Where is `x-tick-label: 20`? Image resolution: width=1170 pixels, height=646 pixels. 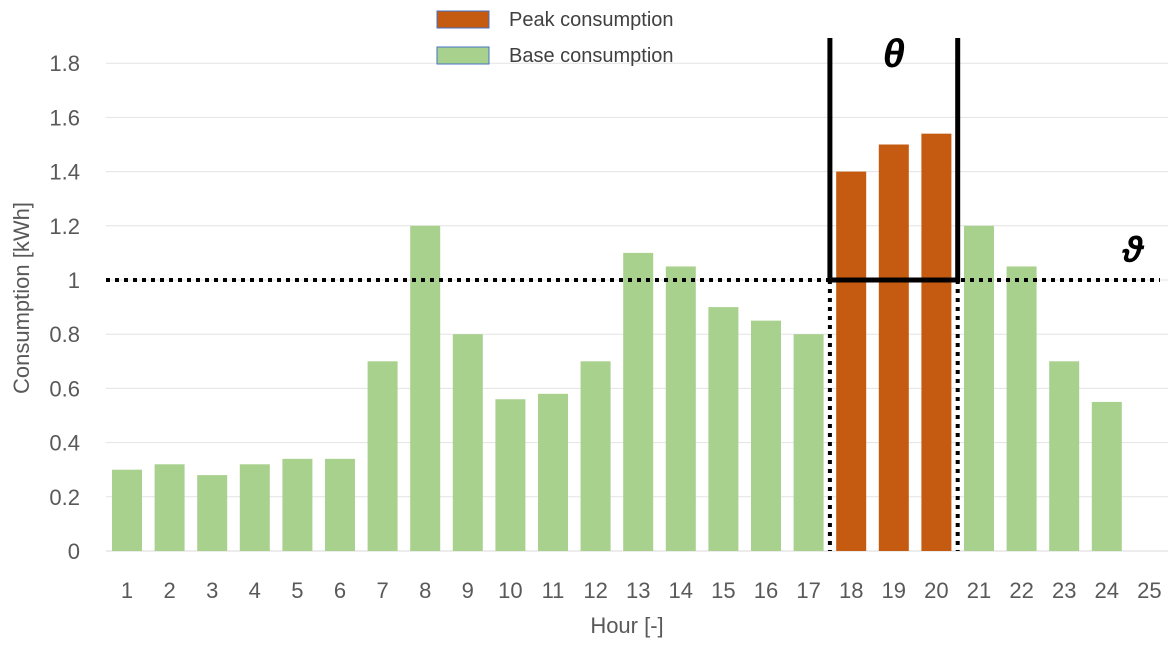
x-tick-label: 20 is located at coordinates (936, 590).